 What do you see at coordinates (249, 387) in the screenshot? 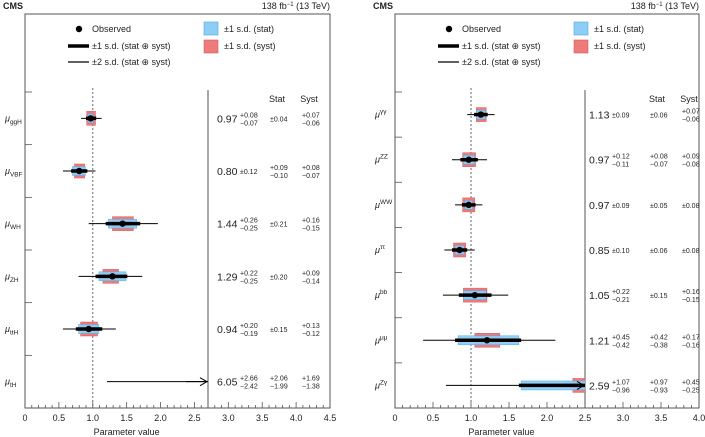
I see `total-error-down: −2.42` at bounding box center [249, 387].